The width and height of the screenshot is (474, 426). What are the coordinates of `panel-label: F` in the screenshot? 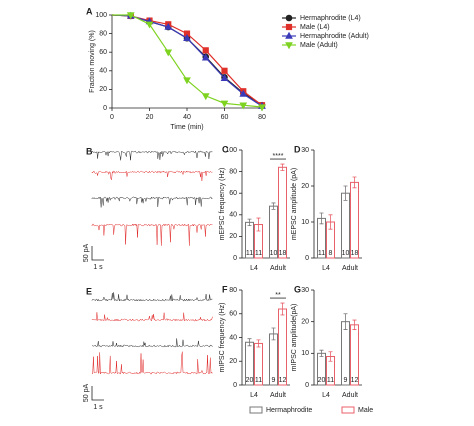 It's located at (225, 289).